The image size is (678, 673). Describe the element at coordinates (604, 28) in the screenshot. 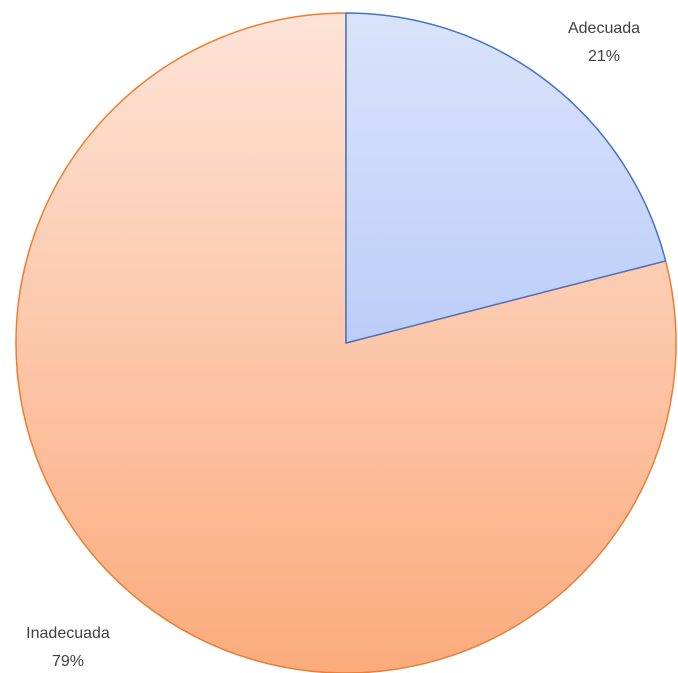

I see `data-label-category: Adecuada` at that location.